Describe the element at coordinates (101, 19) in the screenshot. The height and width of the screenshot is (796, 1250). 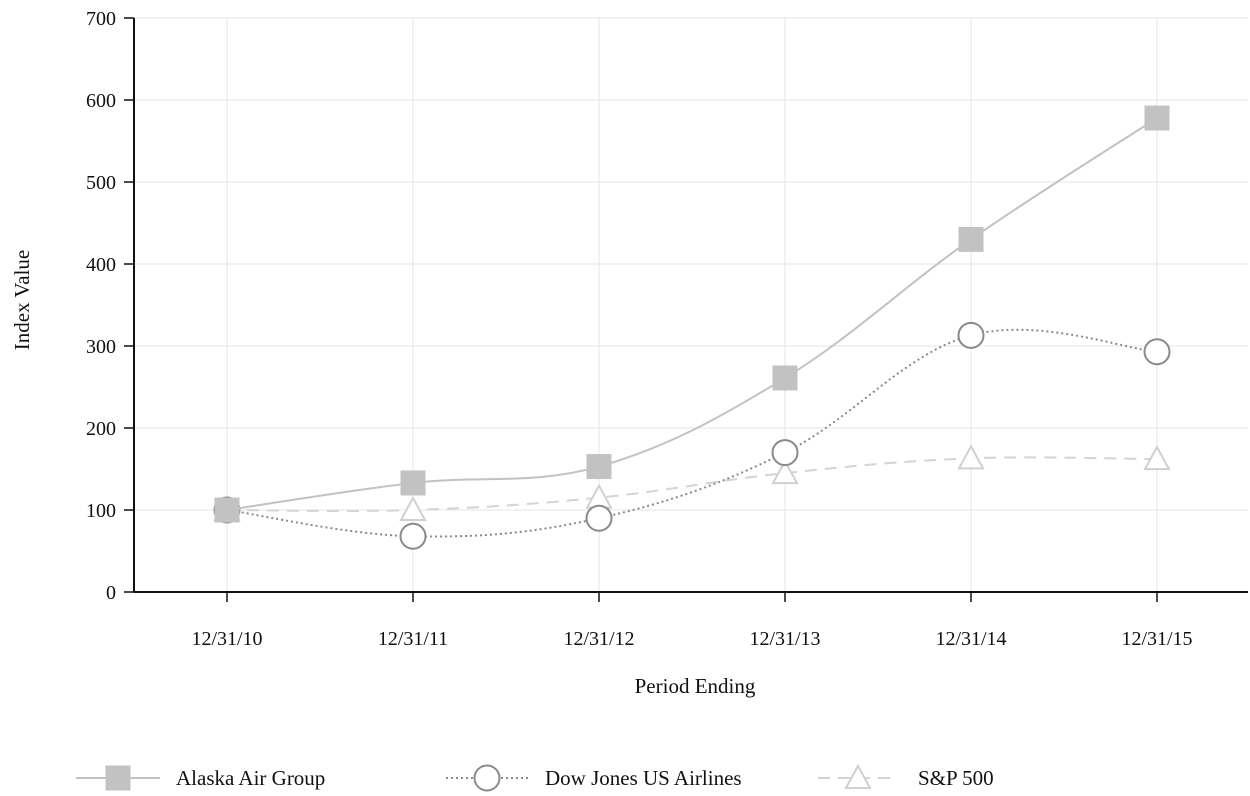
I see `y-tick-label: 700` at that location.